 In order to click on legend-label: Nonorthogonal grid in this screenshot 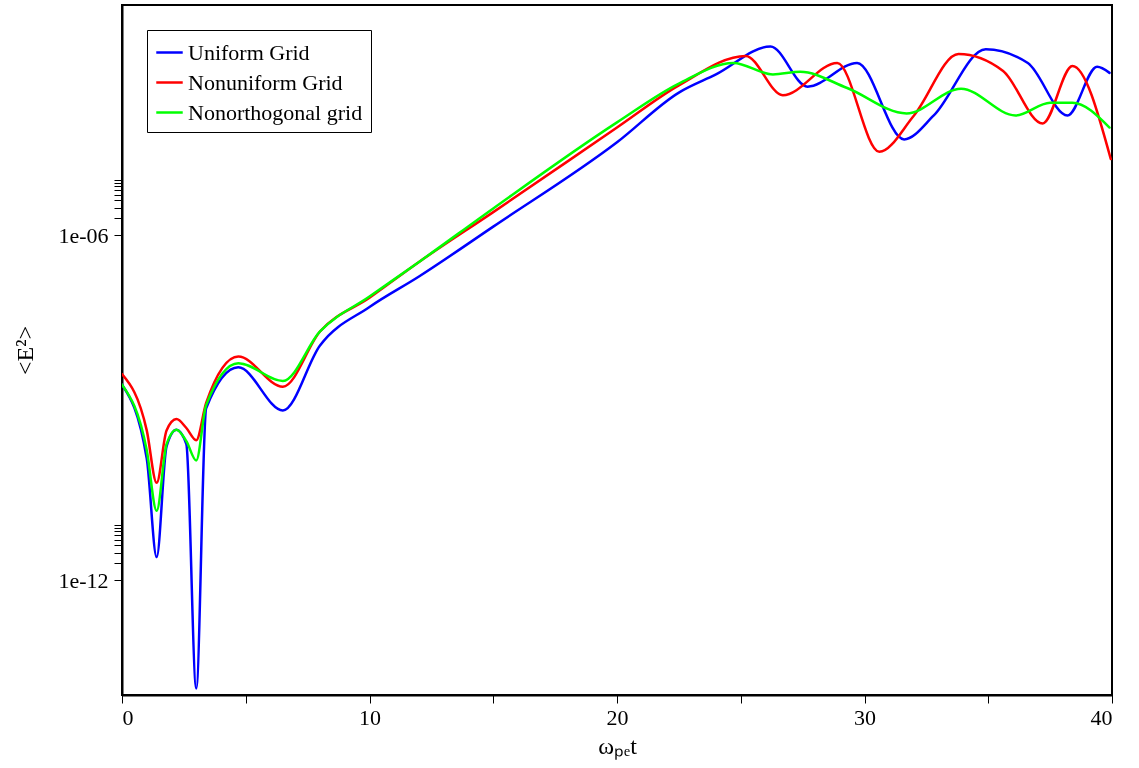, I will do `click(275, 112)`.